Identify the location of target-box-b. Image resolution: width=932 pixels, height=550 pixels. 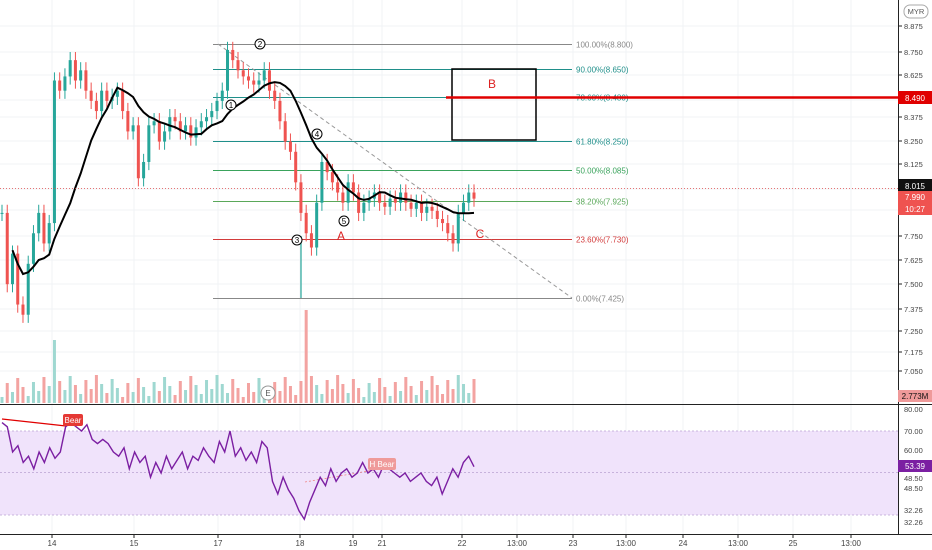
(494, 104).